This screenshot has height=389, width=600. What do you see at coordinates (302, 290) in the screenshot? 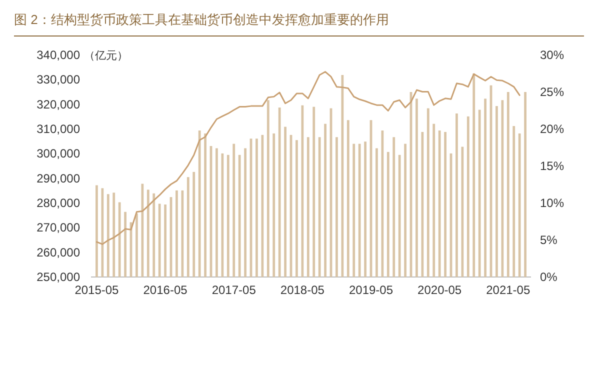
I see `x-tick-label: 2018-05` at bounding box center [302, 290].